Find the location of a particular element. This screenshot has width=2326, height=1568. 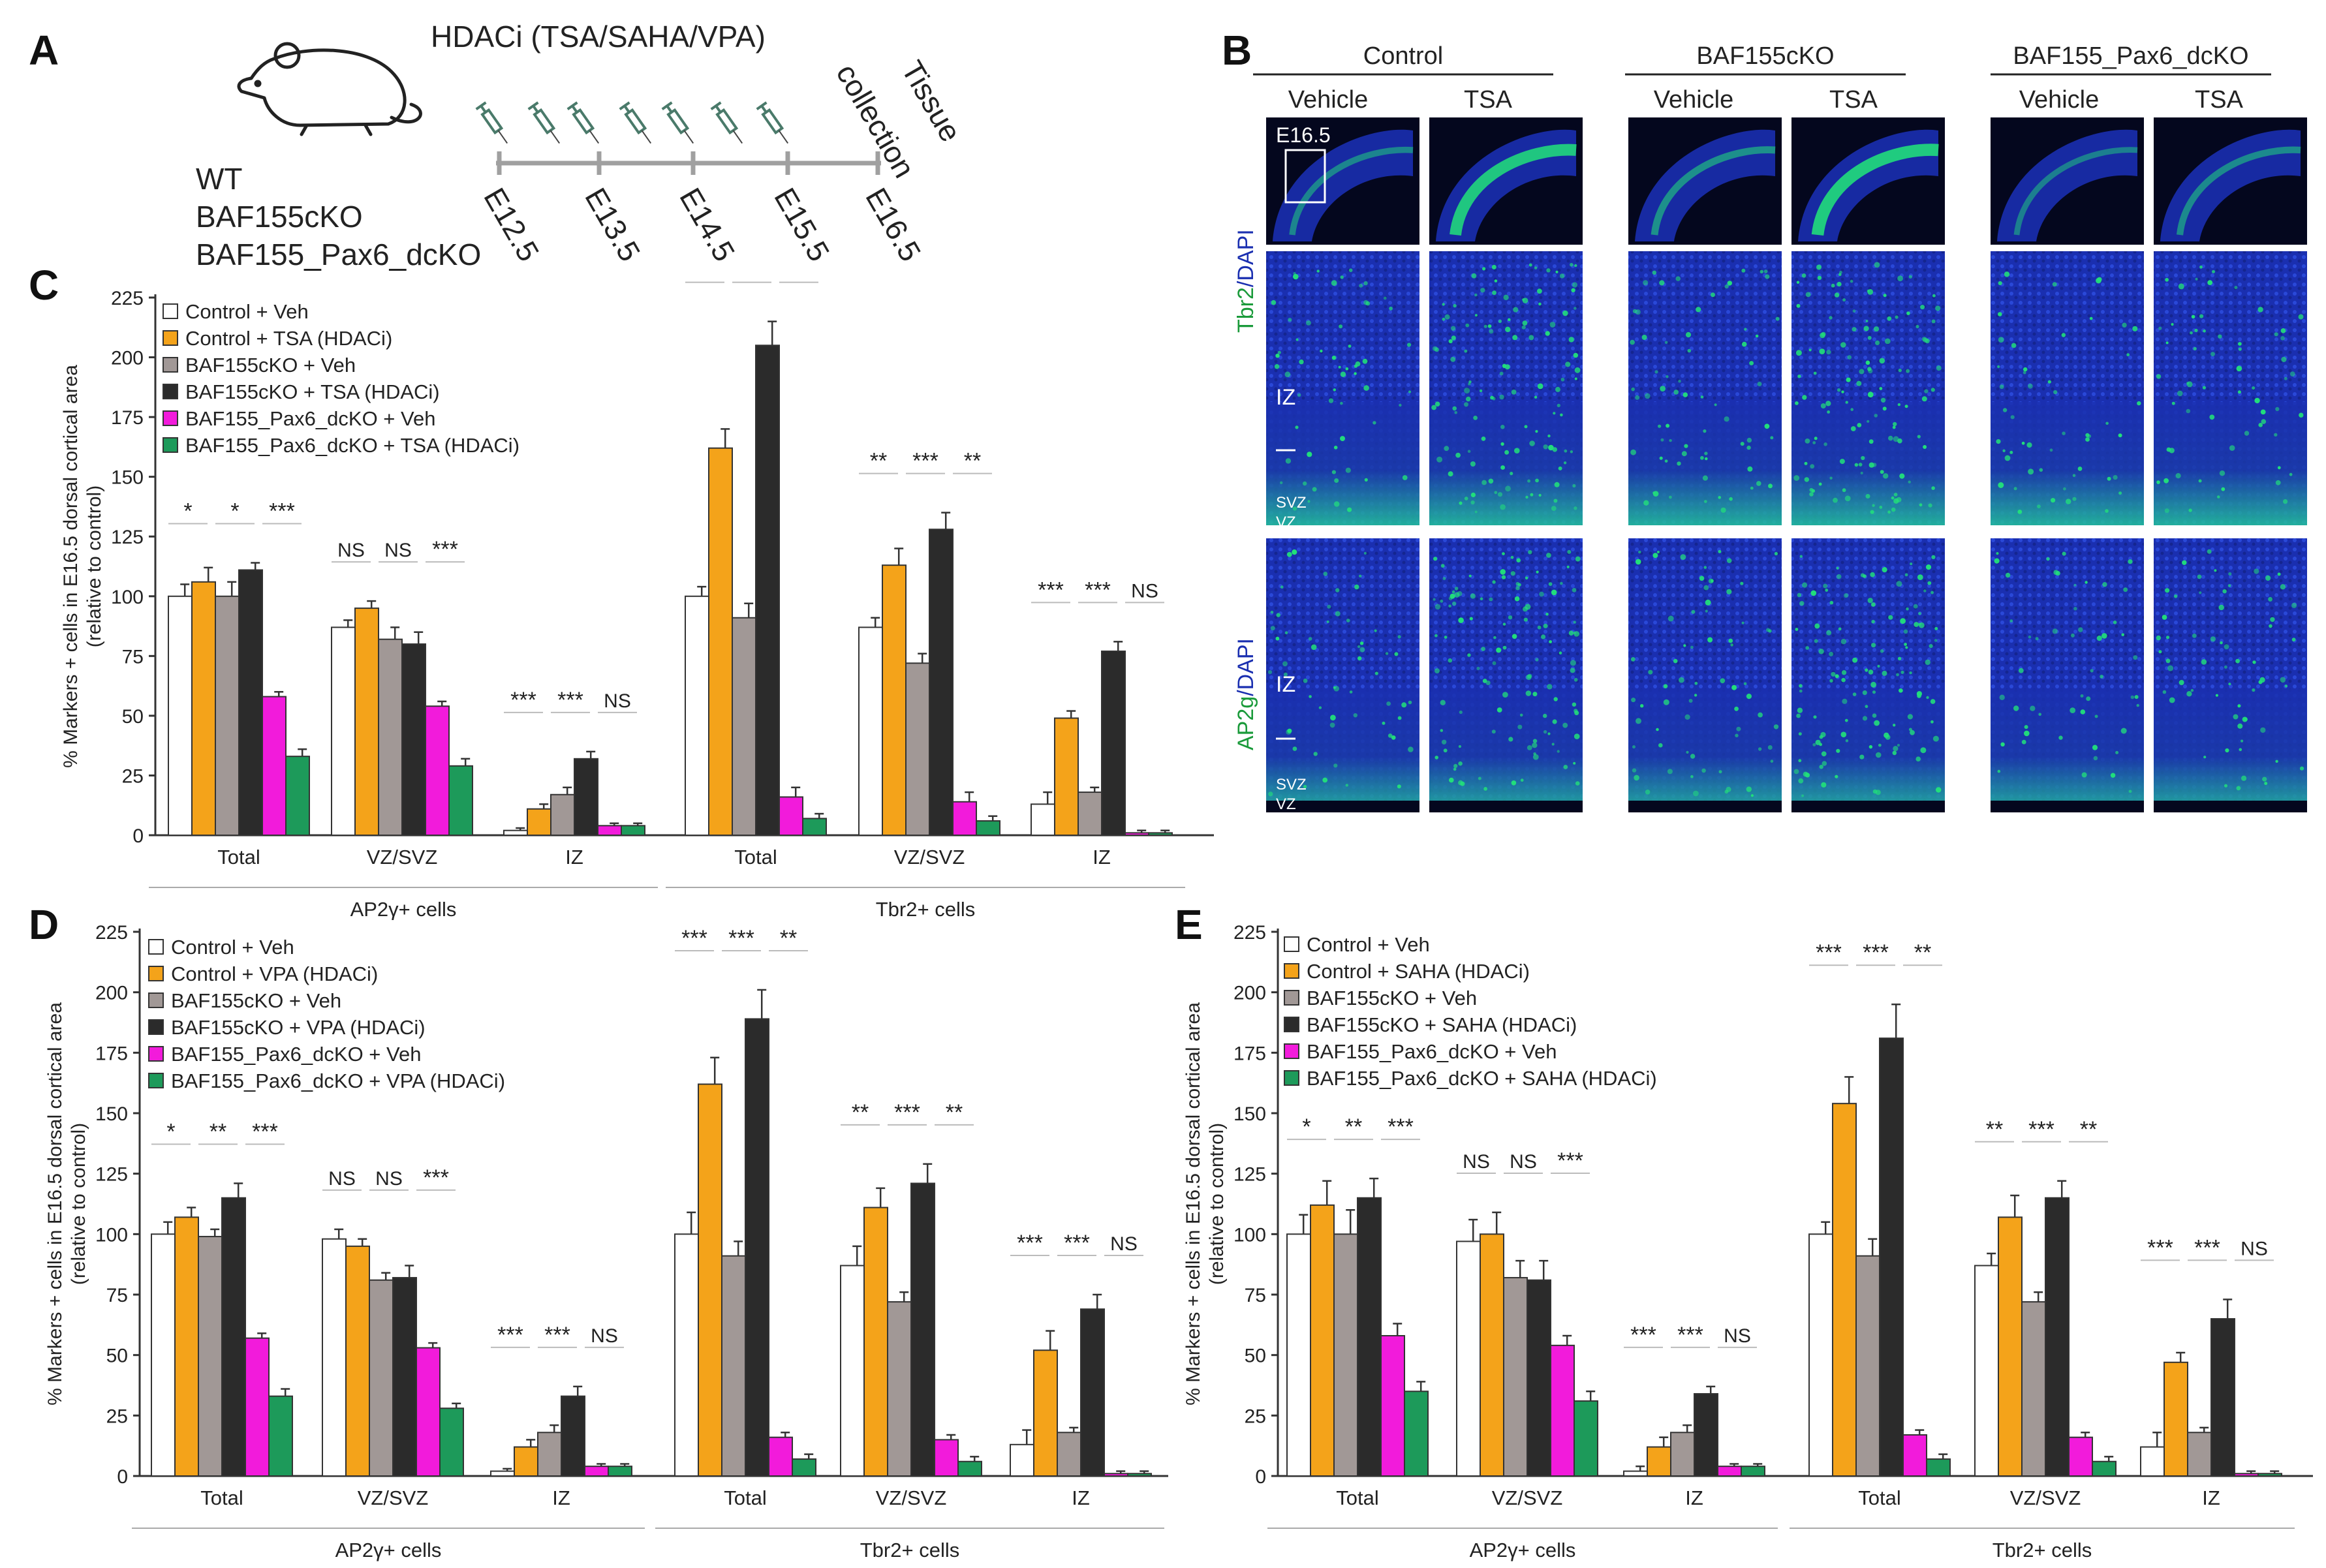

legend-label: BAF155cKO + Veh is located at coordinates (256, 1000).